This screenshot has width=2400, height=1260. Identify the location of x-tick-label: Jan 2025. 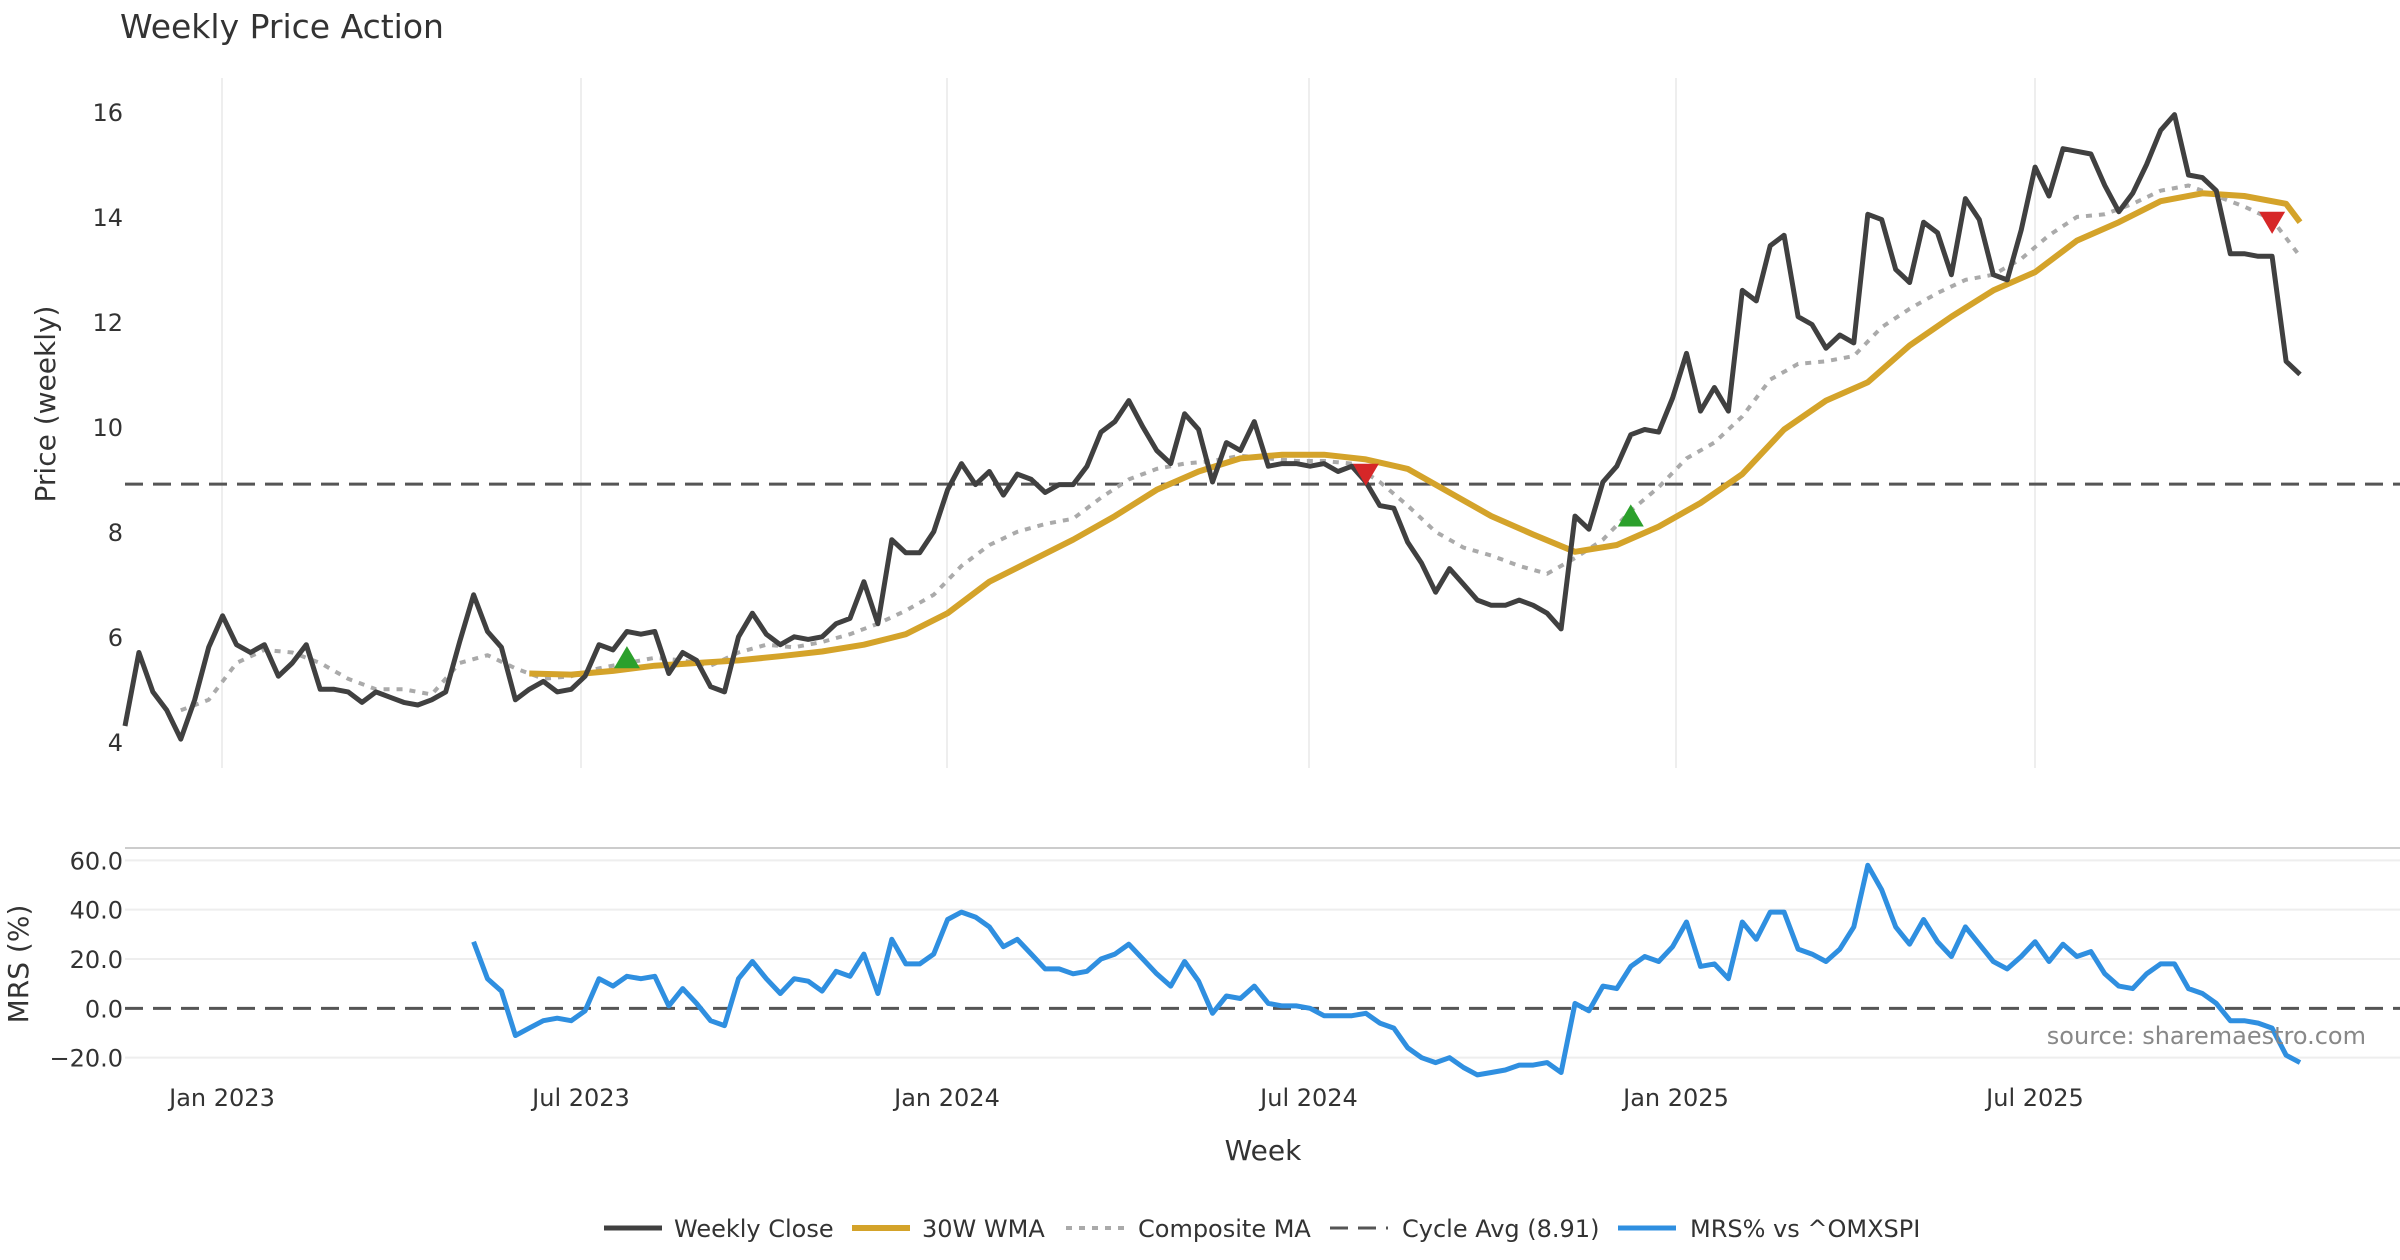
(1675, 1098).